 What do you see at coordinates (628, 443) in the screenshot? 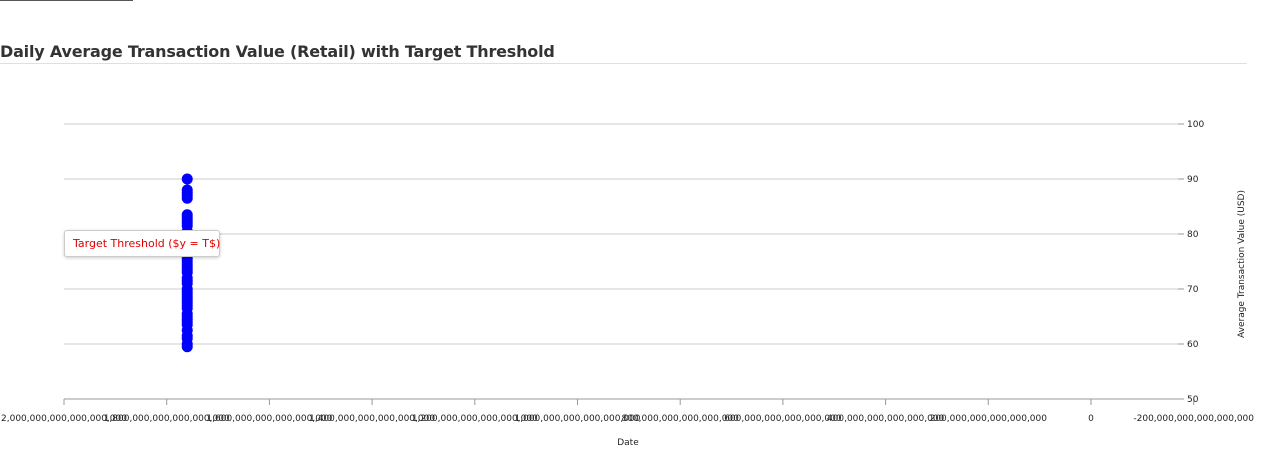
I see `x-axis-label: Date` at bounding box center [628, 443].